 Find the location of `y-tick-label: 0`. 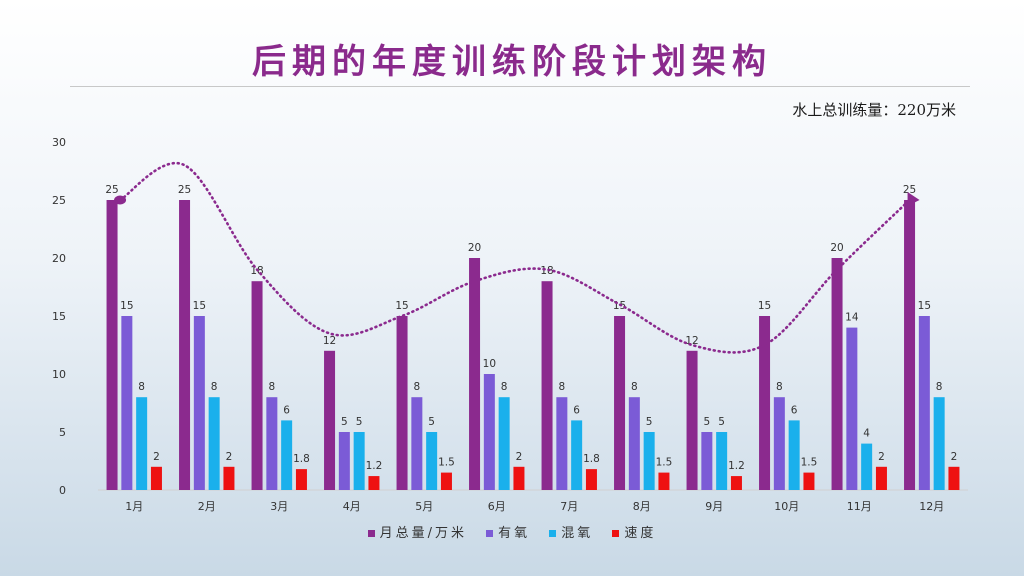

y-tick-label: 0 is located at coordinates (62, 490).